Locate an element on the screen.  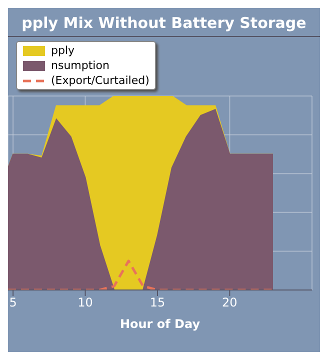
x-tick-label: 10 is located at coordinates (85, 303).